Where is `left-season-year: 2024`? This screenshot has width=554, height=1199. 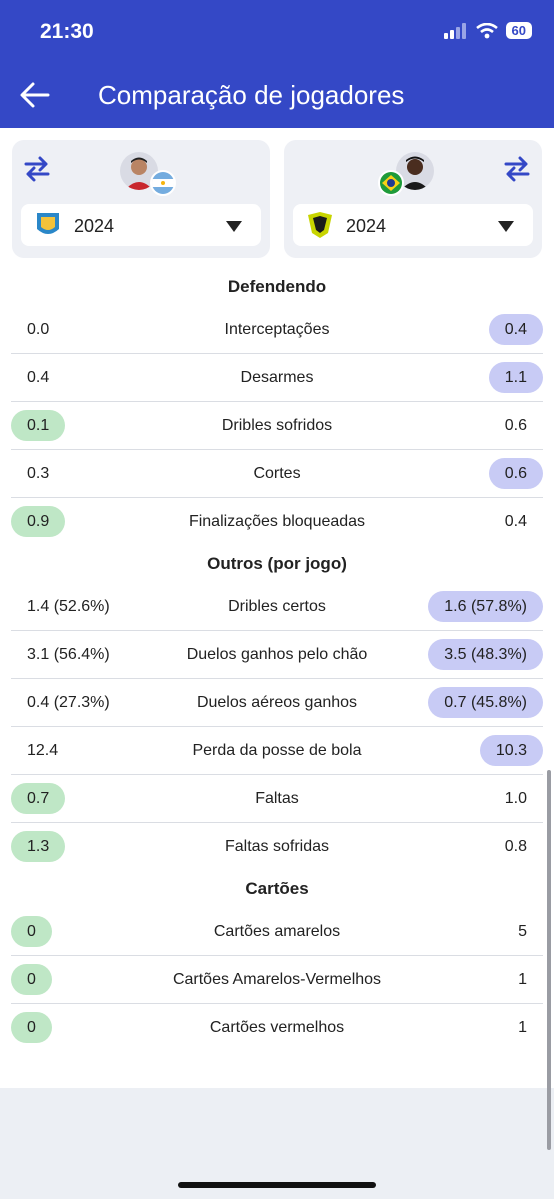 left-season-year: 2024 is located at coordinates (94, 226).